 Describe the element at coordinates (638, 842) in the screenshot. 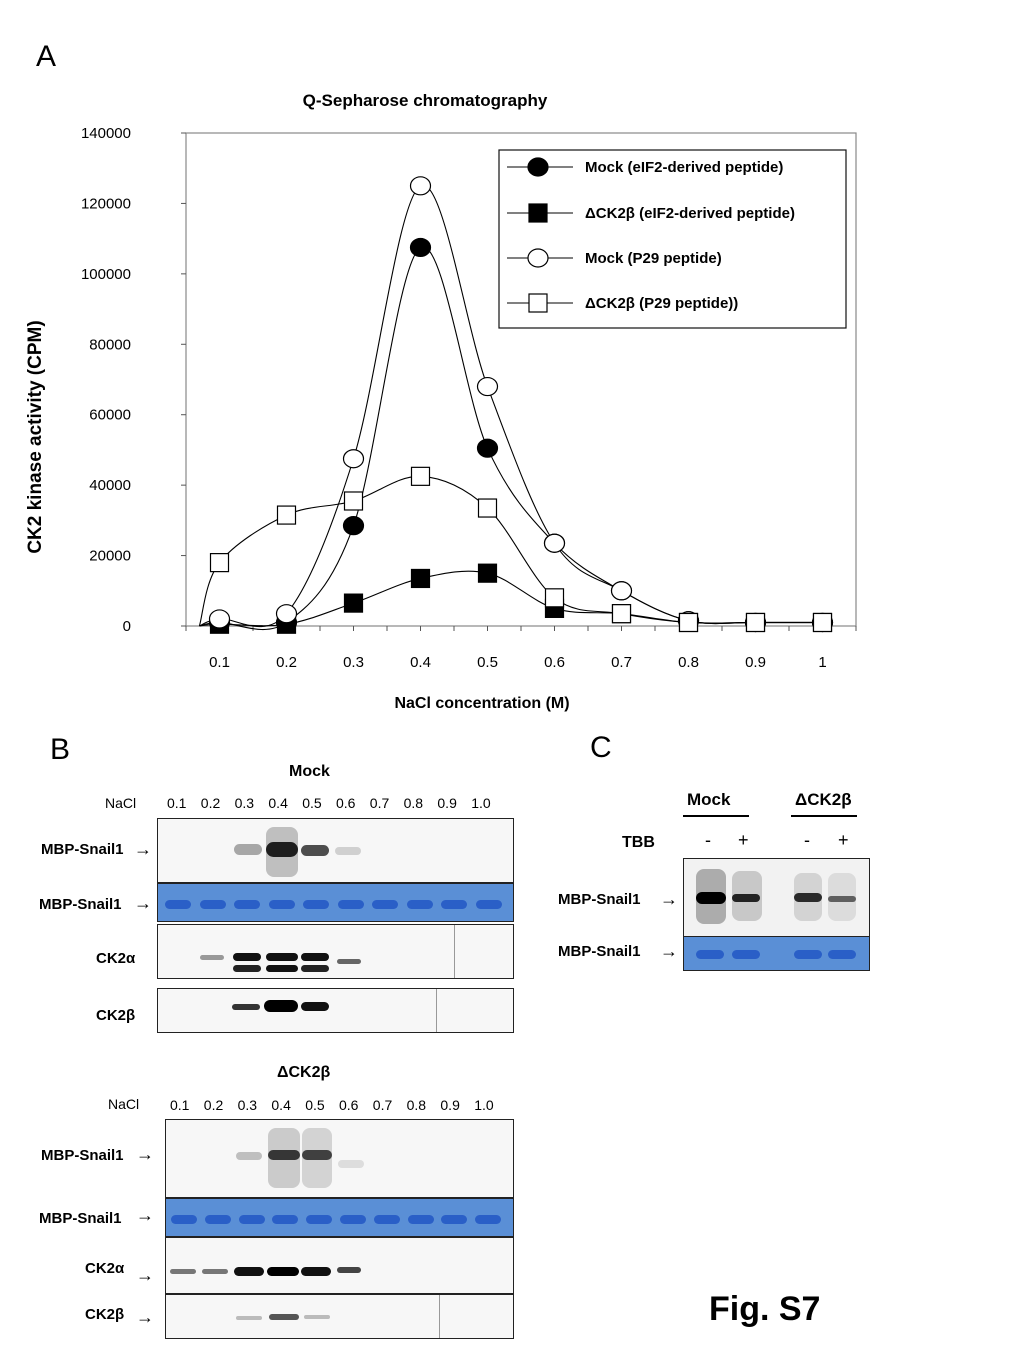

I see `tbb-label: TBB` at that location.